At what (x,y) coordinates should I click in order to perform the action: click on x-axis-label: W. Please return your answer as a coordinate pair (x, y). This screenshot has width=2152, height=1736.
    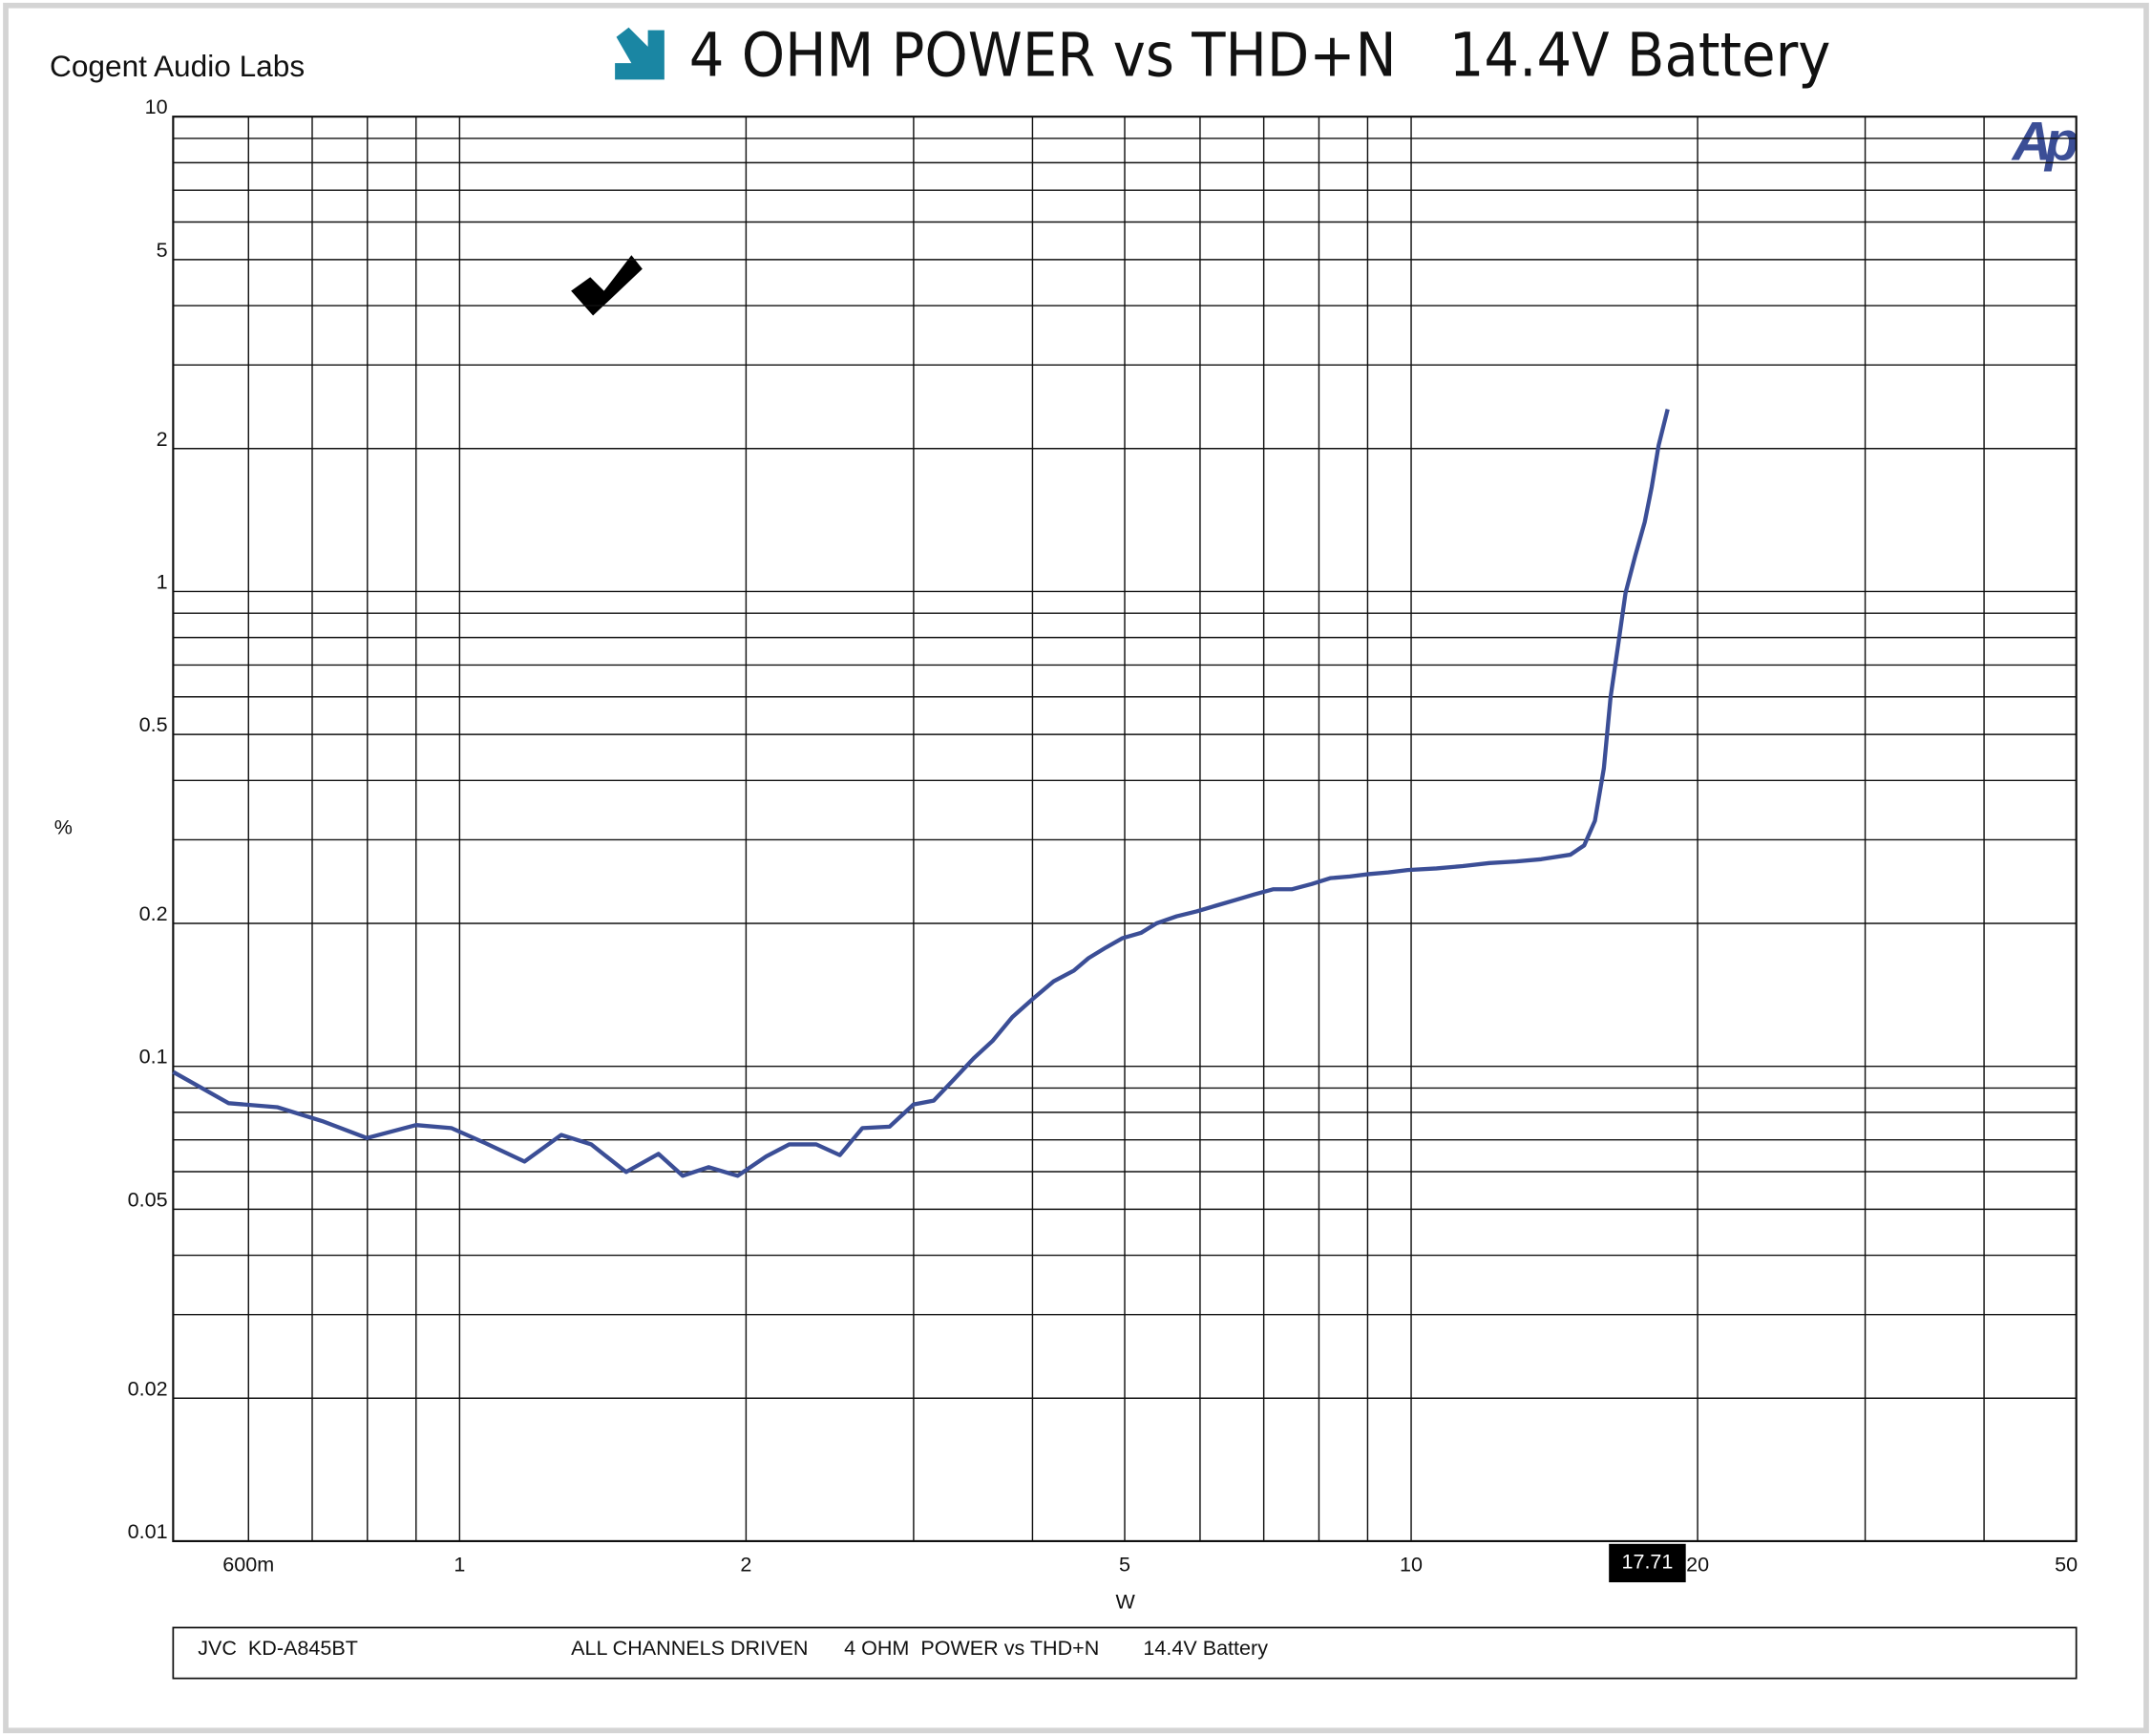
    Looking at the image, I should click on (1126, 1601).